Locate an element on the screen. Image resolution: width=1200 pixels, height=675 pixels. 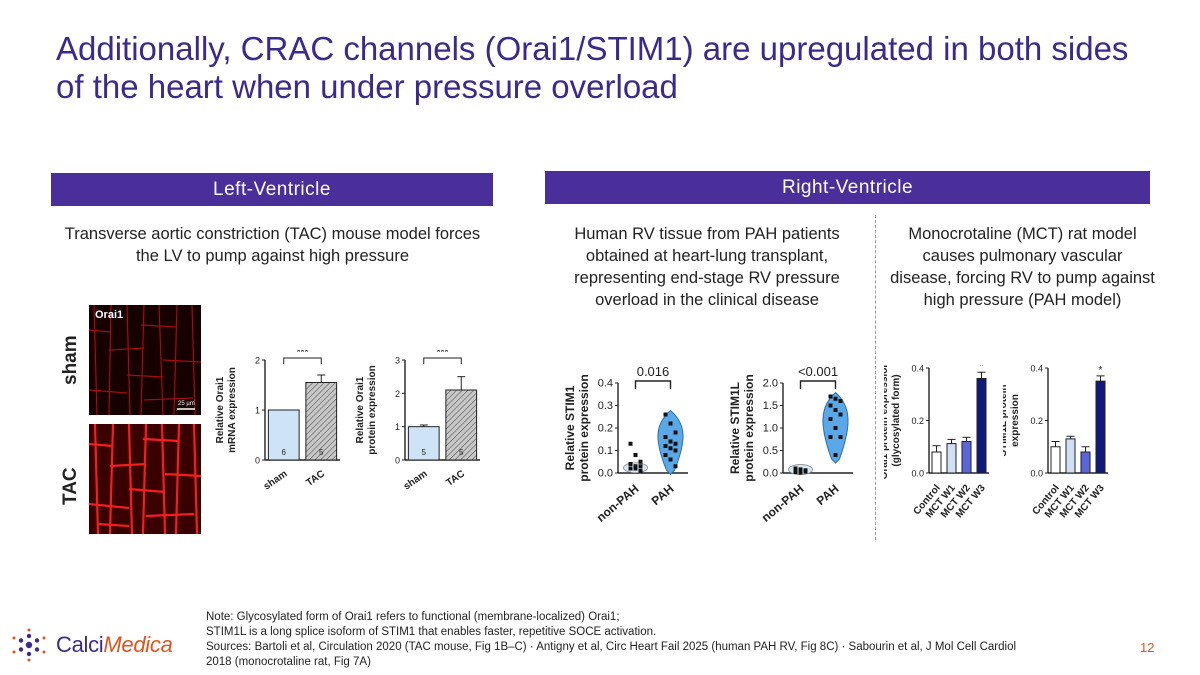
y-tick-label: 2 is located at coordinates (397, 394).